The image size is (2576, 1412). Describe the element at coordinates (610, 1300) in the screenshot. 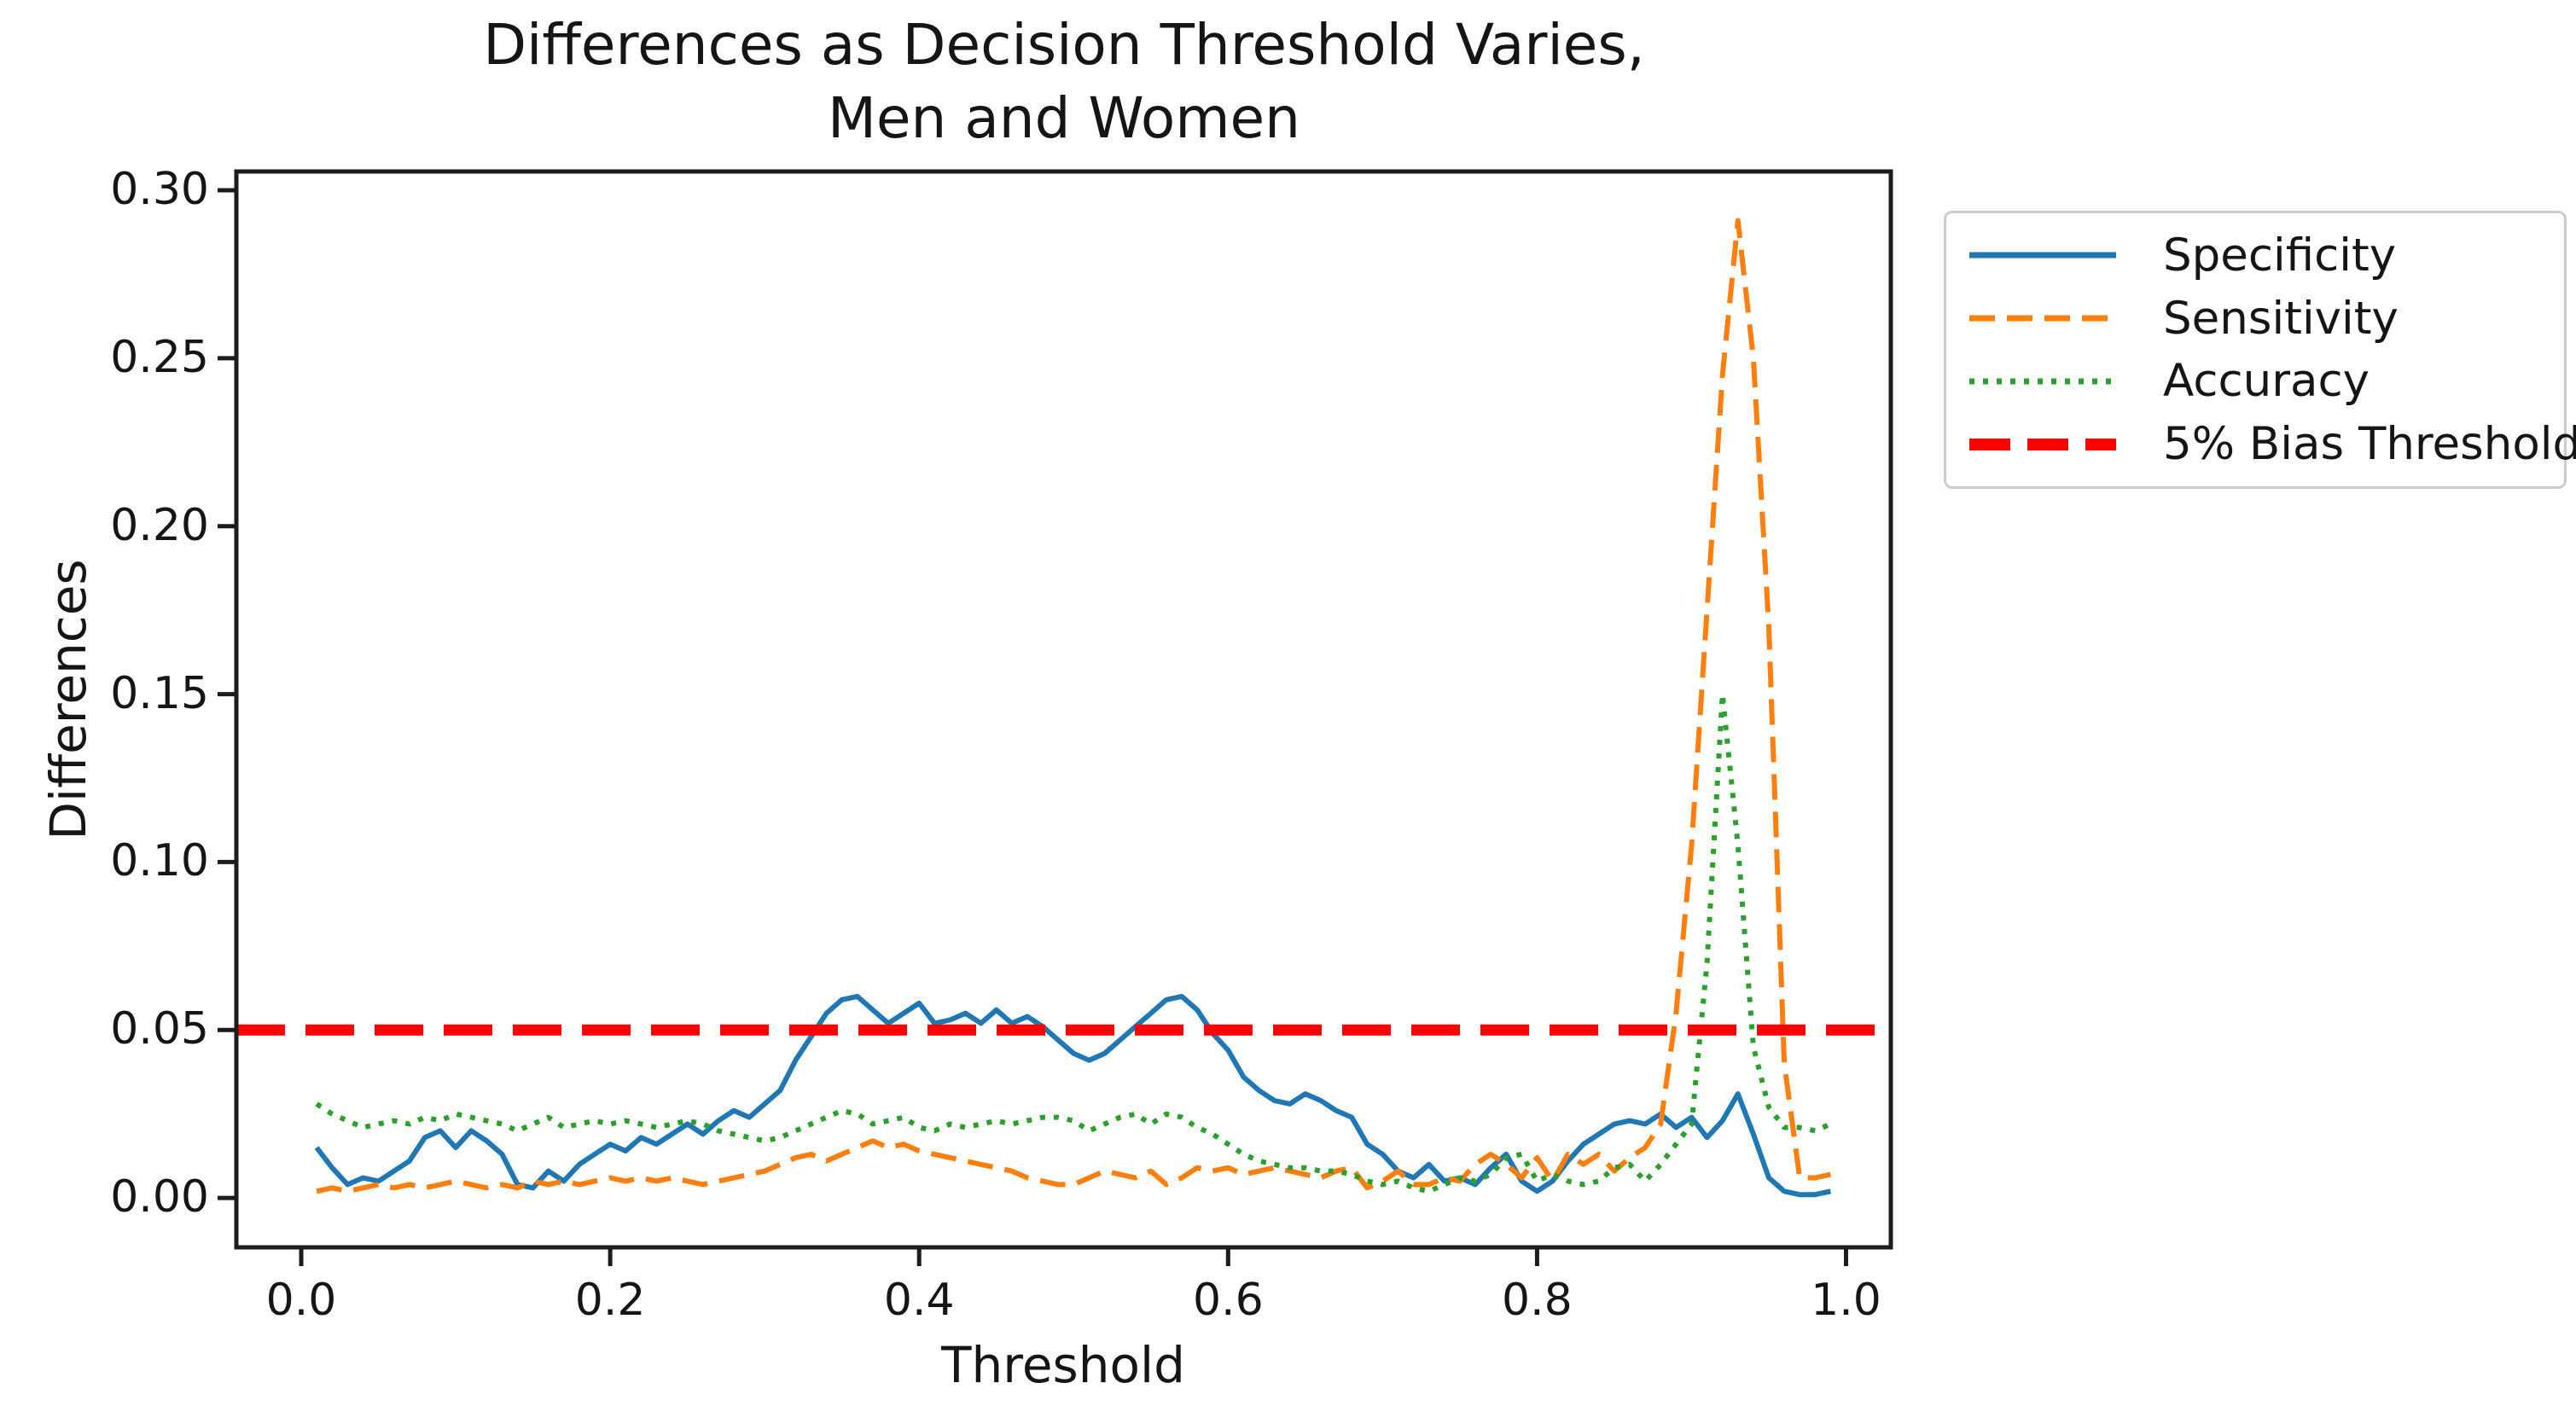

I see `x-tick-label: 0.2` at that location.